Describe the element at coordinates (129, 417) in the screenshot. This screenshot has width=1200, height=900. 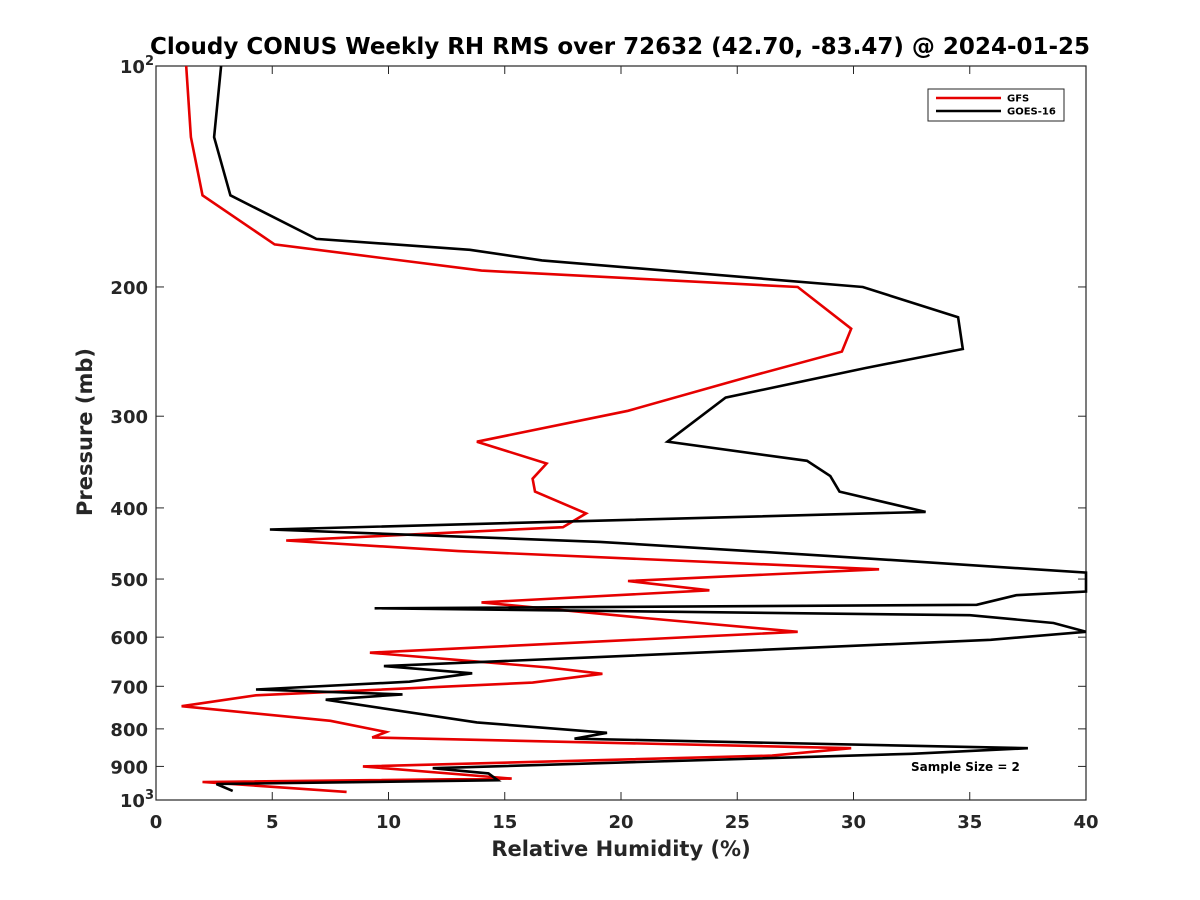
I see `y-tick-label: 300` at that location.